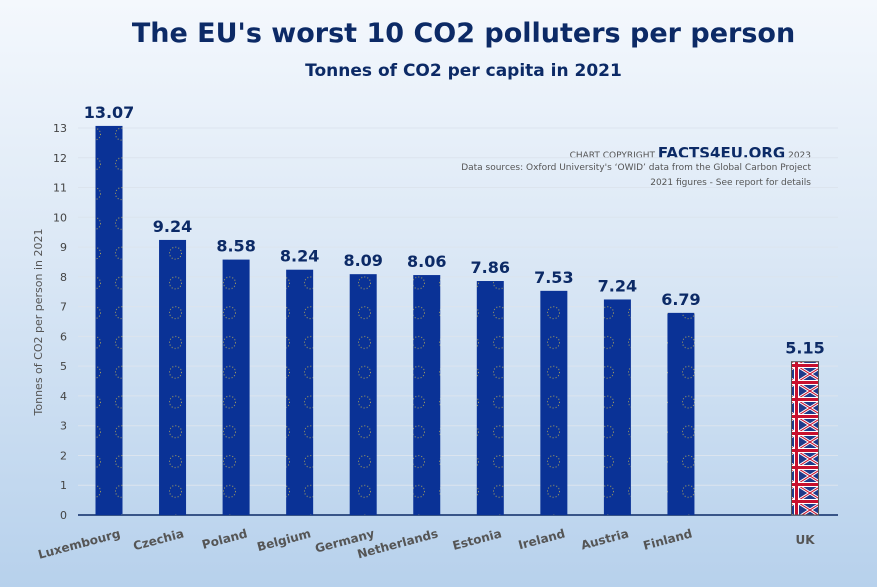 This screenshot has width=877, height=587. What do you see at coordinates (172, 226) in the screenshot?
I see `value-label: 9.24` at bounding box center [172, 226].